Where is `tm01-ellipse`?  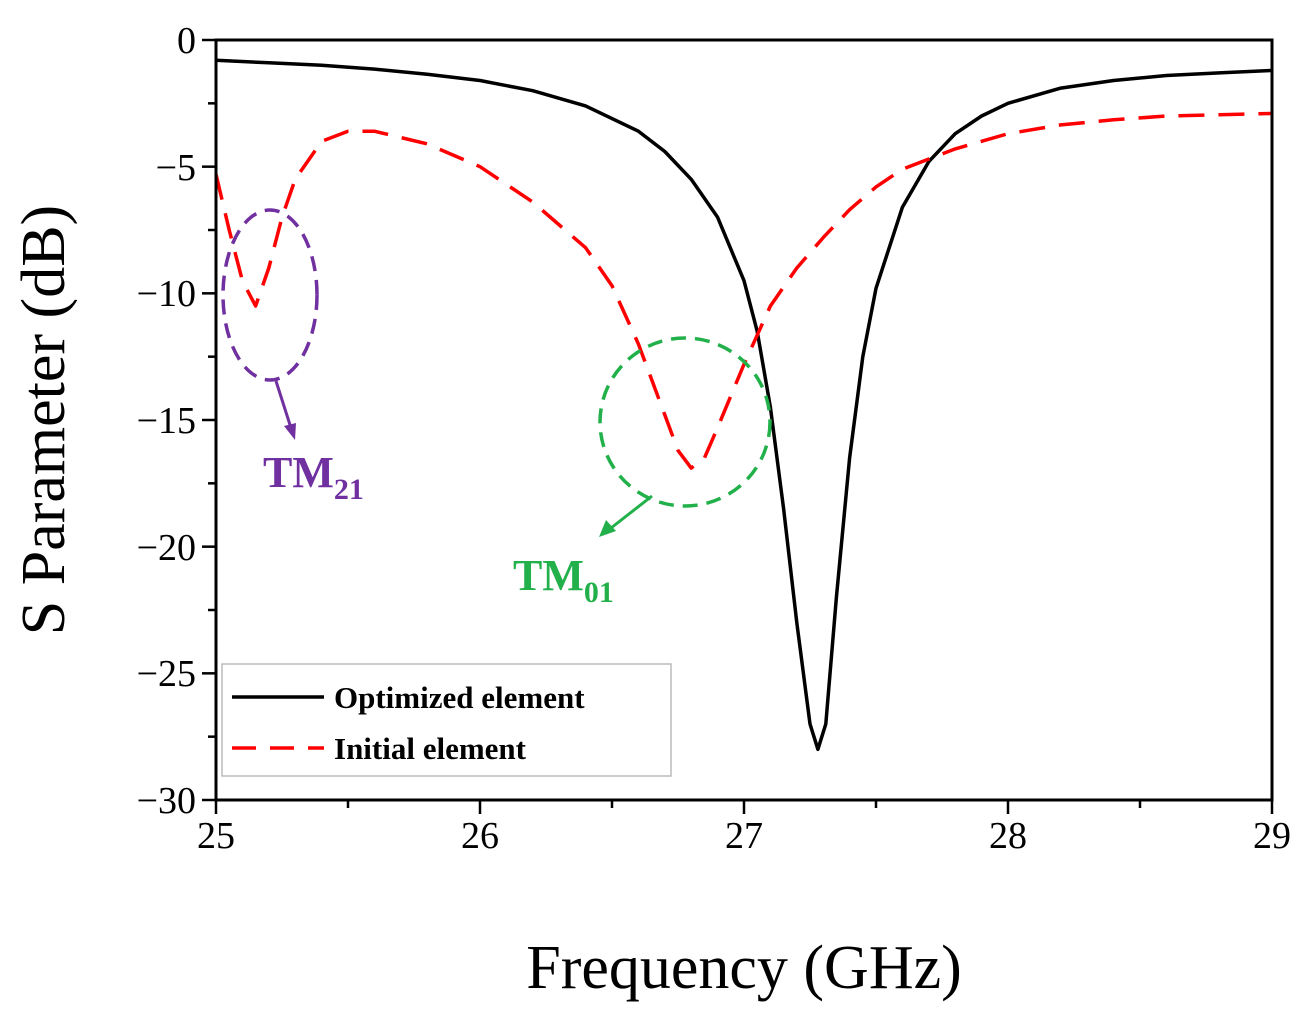
tm01-ellipse is located at coordinates (685, 422).